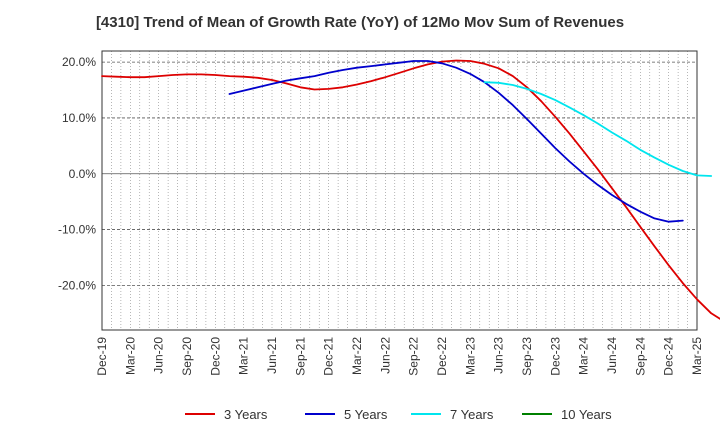 This screenshot has height=440, width=720. I want to click on x-tick-label: Dec-24, so click(669, 356).